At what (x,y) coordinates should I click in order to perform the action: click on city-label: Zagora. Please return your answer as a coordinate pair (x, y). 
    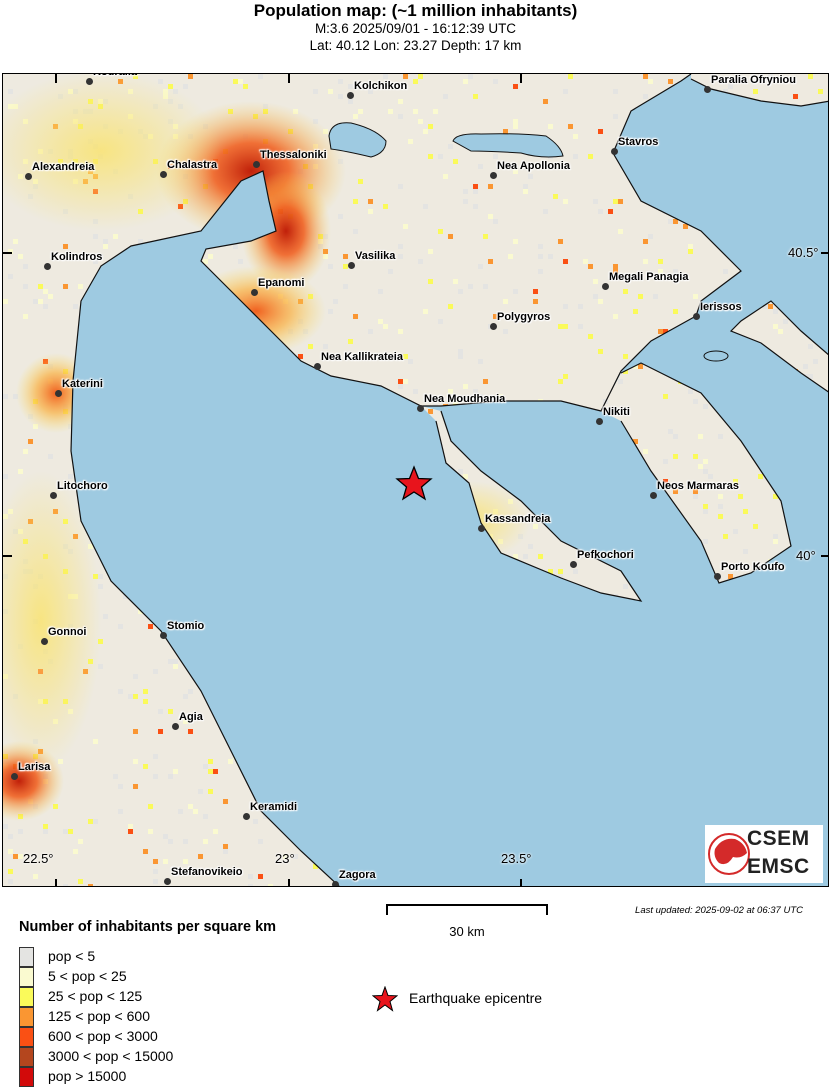
    Looking at the image, I should click on (357, 875).